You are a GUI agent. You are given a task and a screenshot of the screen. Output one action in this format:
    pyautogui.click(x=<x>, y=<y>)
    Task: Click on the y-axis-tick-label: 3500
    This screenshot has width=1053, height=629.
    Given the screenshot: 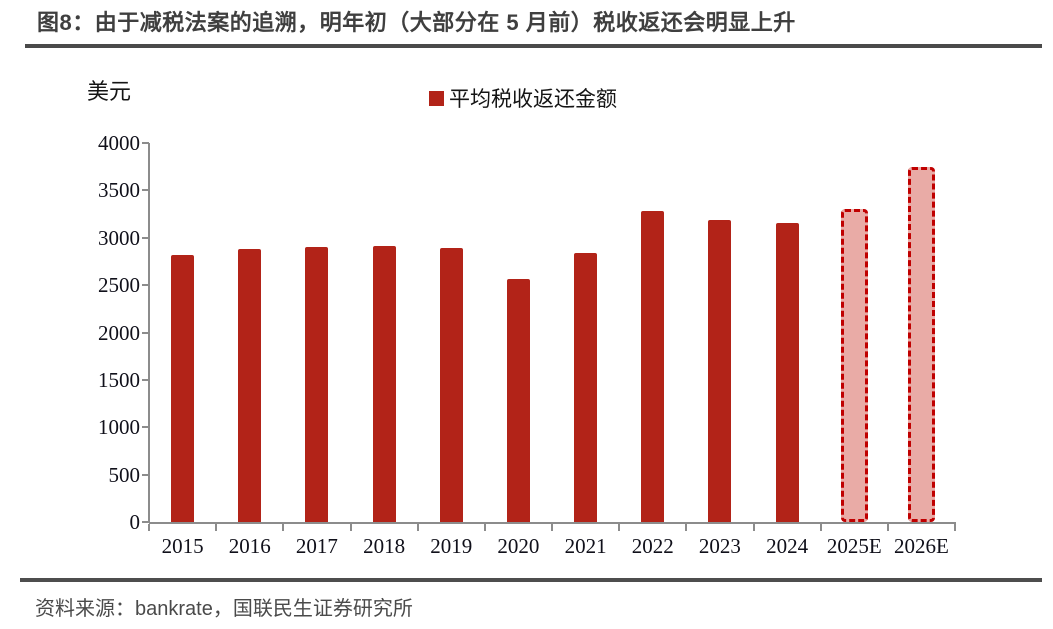 What is the action you would take?
    pyautogui.click(x=119, y=190)
    